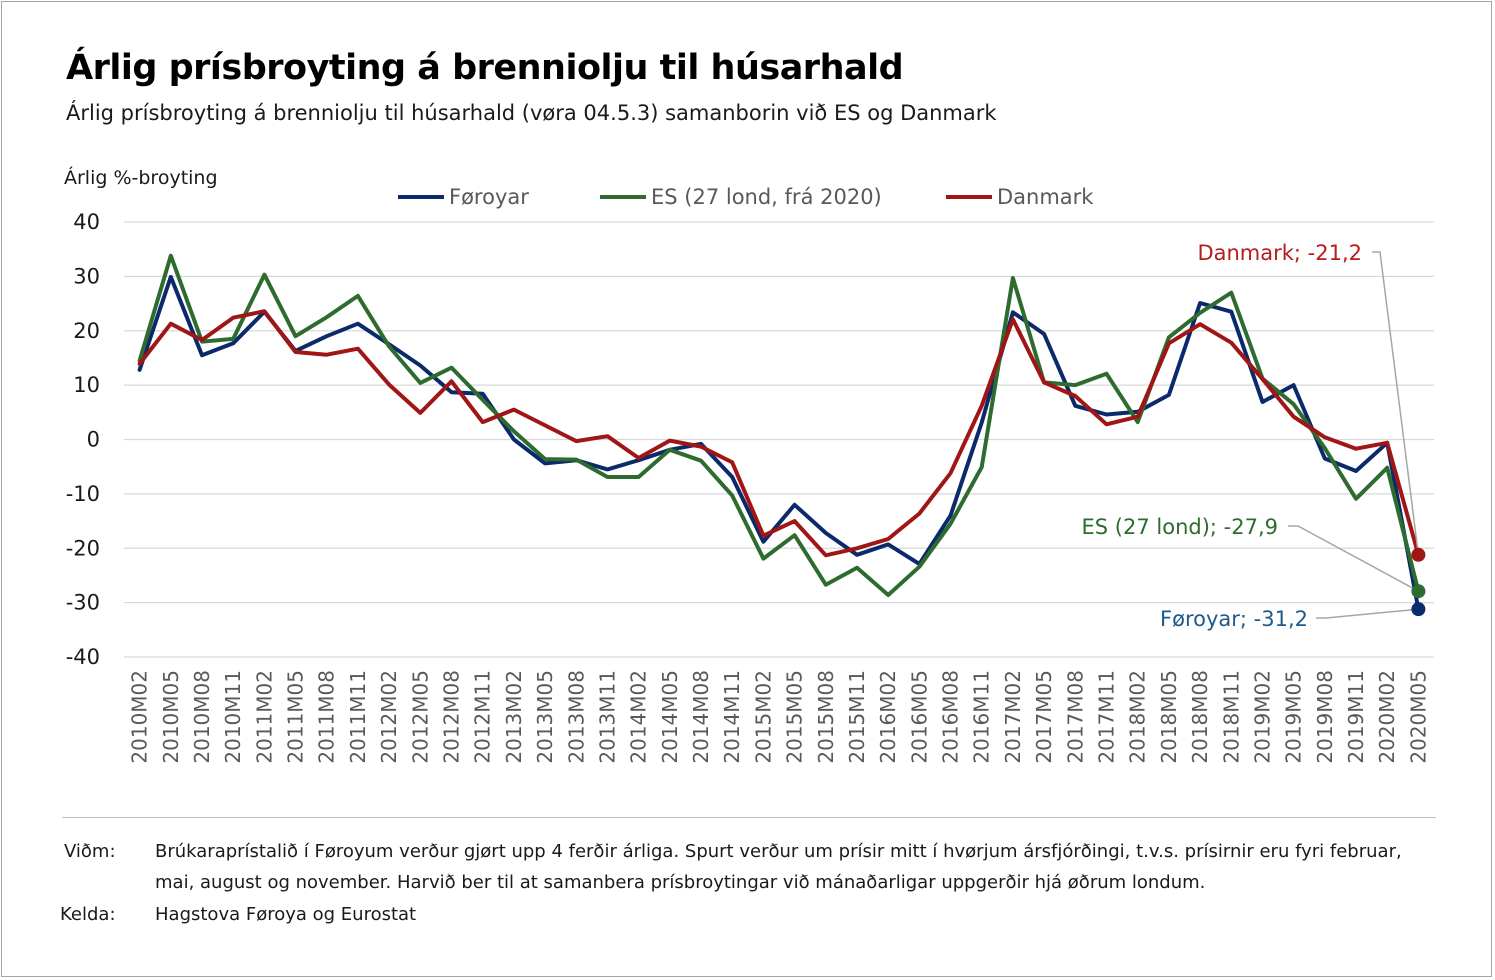  I want to click on x-tick-label: 2015M02, so click(763, 717).